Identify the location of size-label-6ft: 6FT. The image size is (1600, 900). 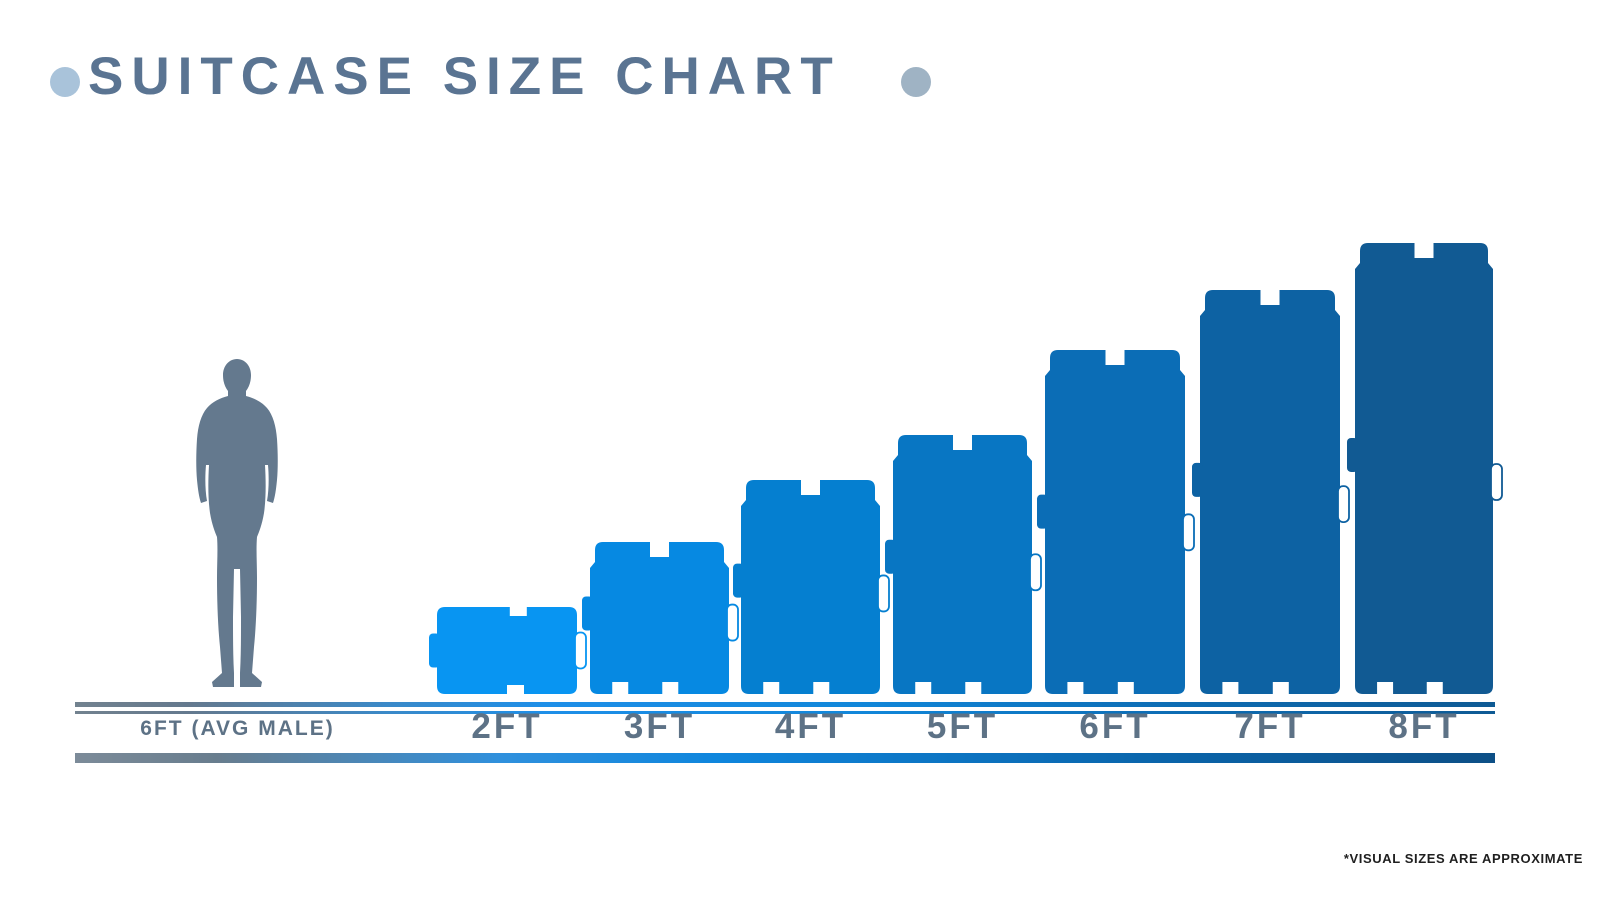
(1115, 726).